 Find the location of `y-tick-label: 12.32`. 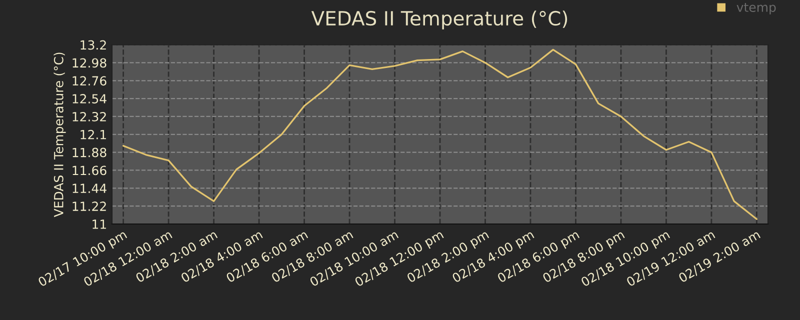

y-tick-label: 12.32 is located at coordinates (89, 117).